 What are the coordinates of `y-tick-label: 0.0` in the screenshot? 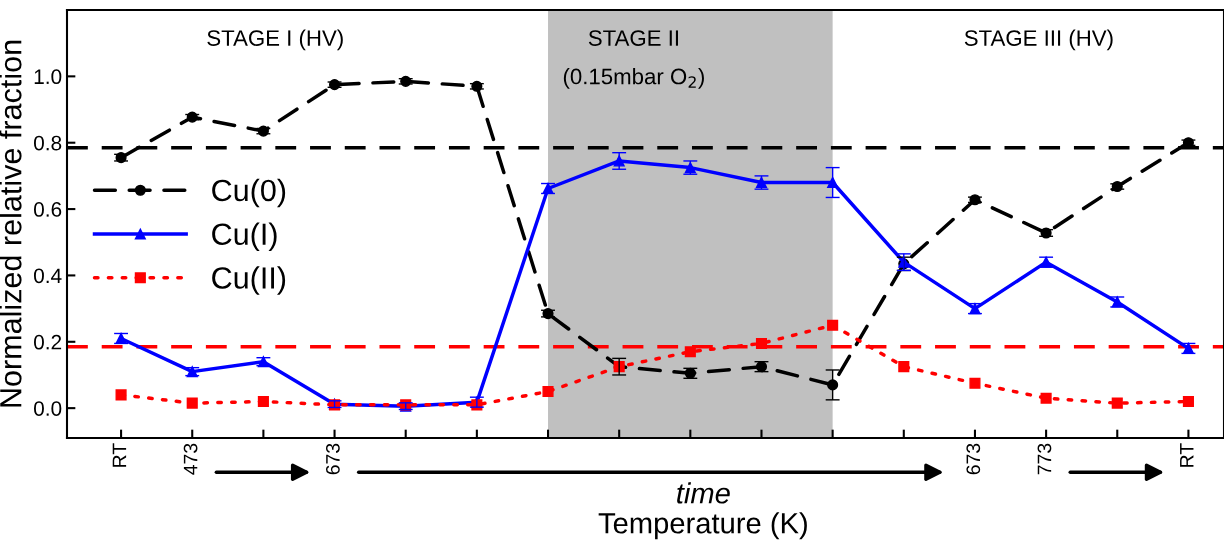 It's located at (47, 408).